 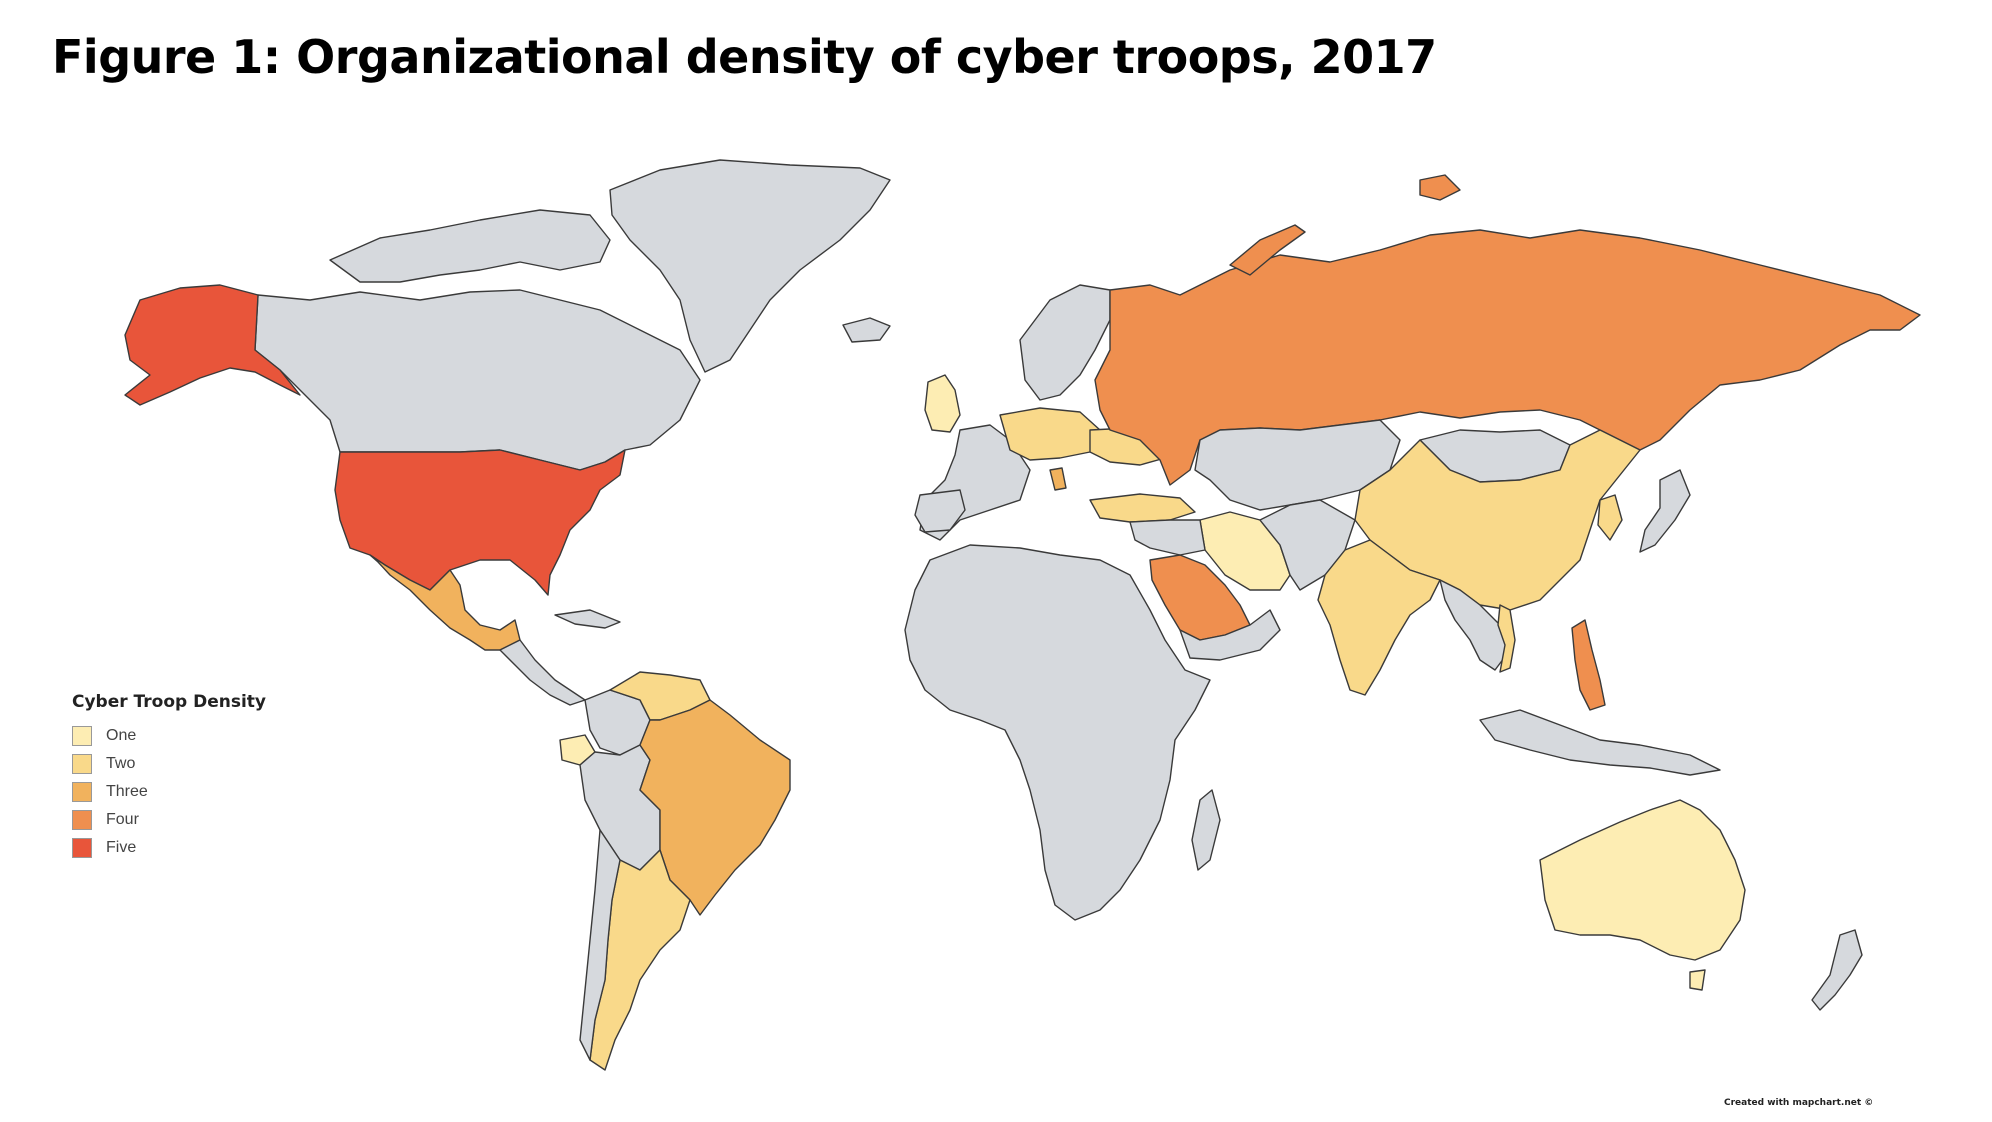 What do you see at coordinates (1475, 625) in the screenshot?
I see `region-se-asia` at bounding box center [1475, 625].